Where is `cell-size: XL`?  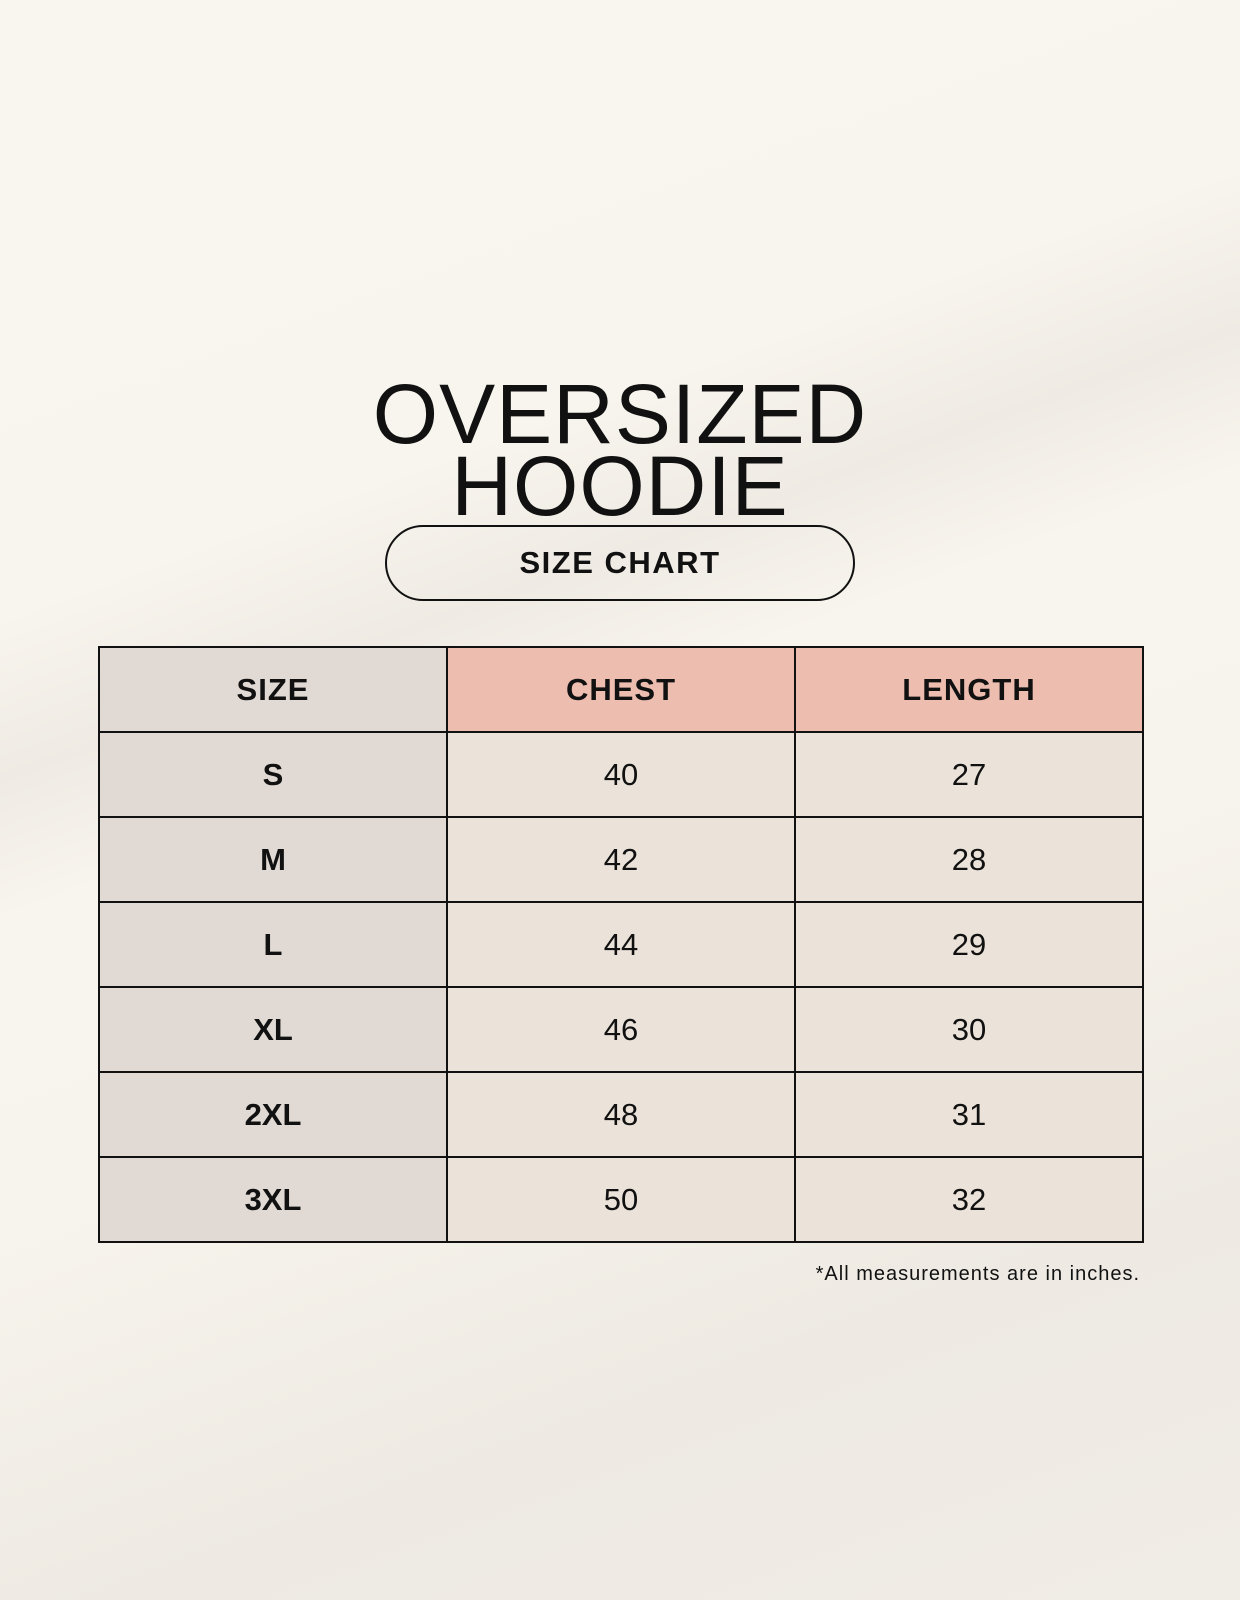 cell-size: XL is located at coordinates (273, 1029).